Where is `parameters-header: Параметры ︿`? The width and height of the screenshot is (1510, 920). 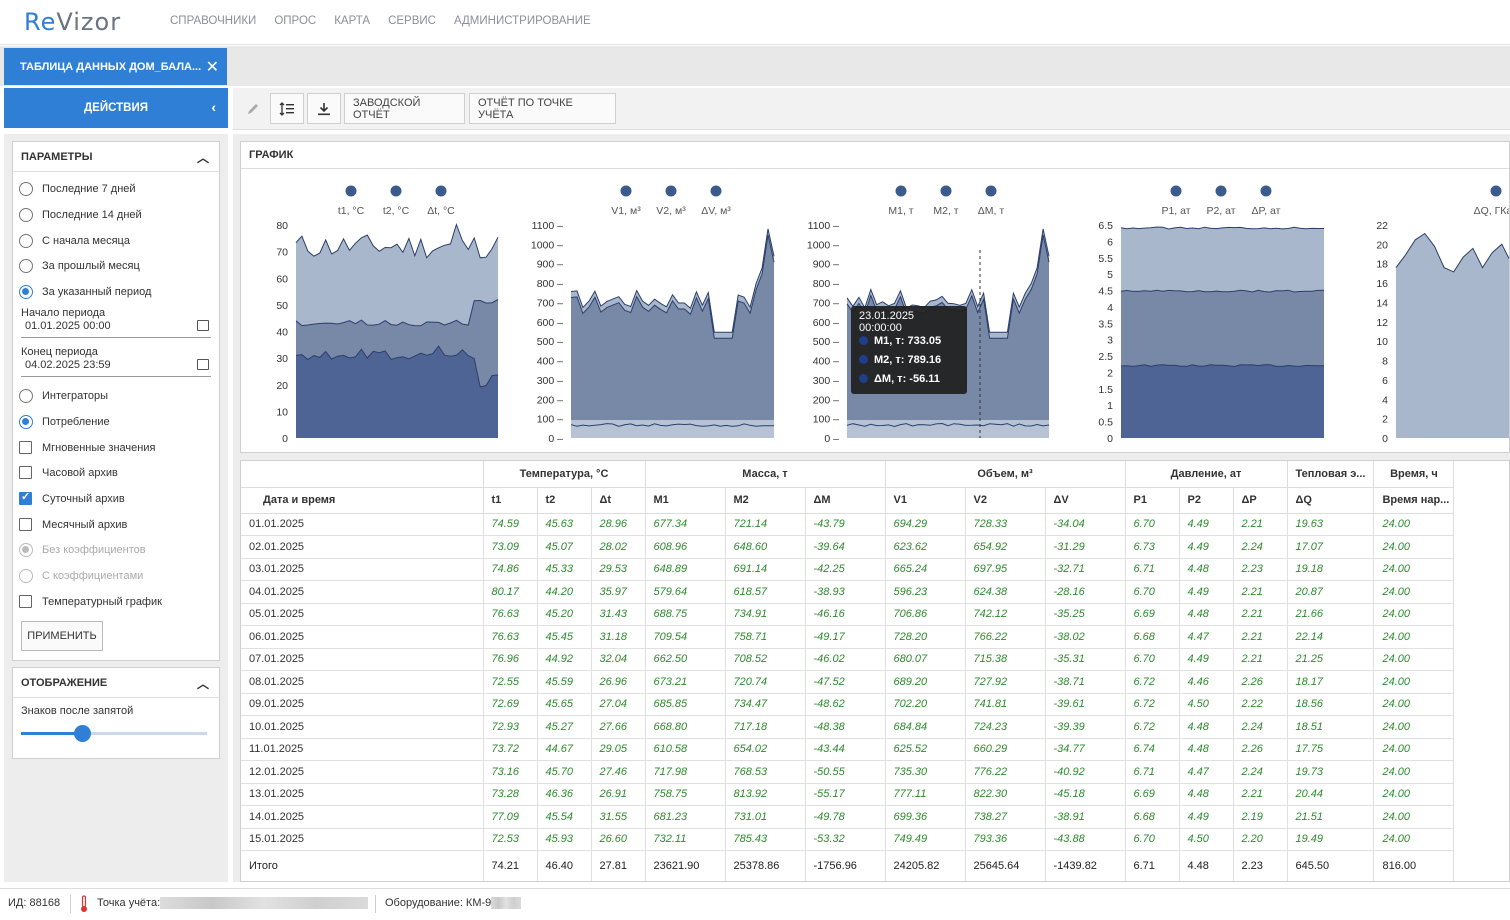 parameters-header: Параметры ︿ is located at coordinates (116, 157).